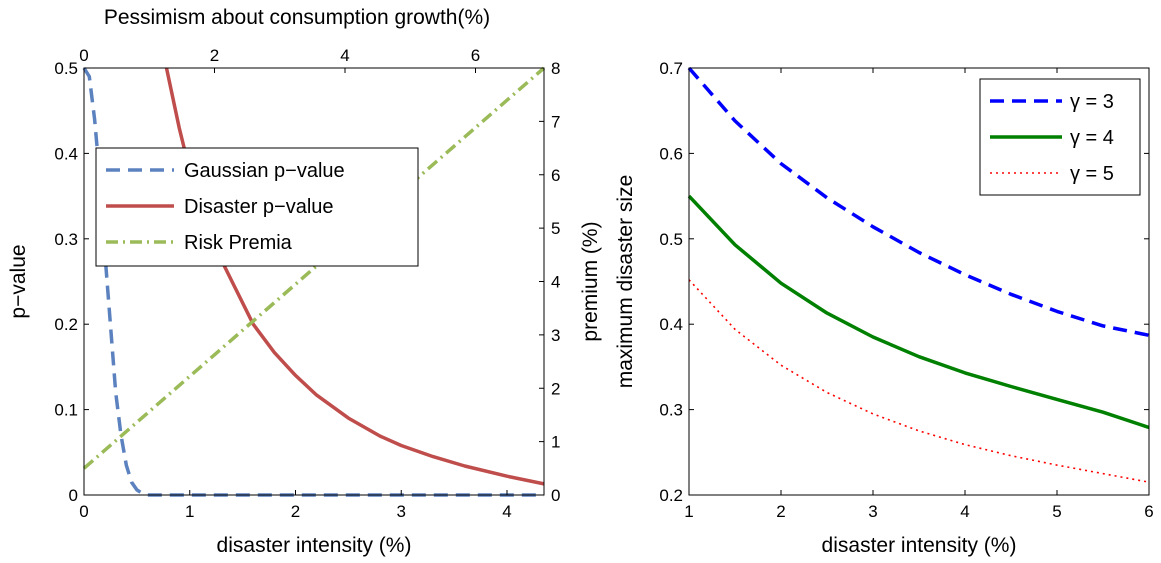 The height and width of the screenshot is (563, 1161). I want to click on legend-label-0: Gaussian p−value, so click(264, 171).